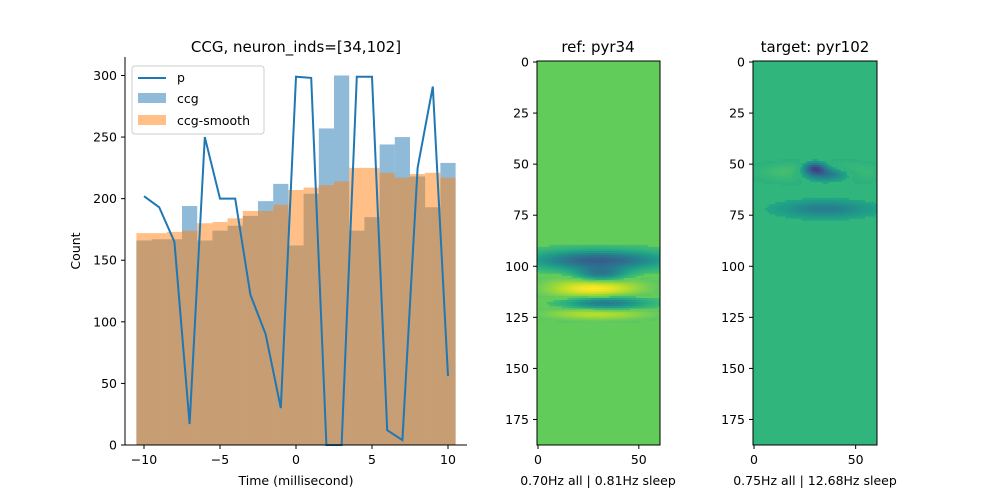  What do you see at coordinates (293, 456) in the screenshot?
I see `ccg-x-ticks: −10 −5 0 5 10` at bounding box center [293, 456].